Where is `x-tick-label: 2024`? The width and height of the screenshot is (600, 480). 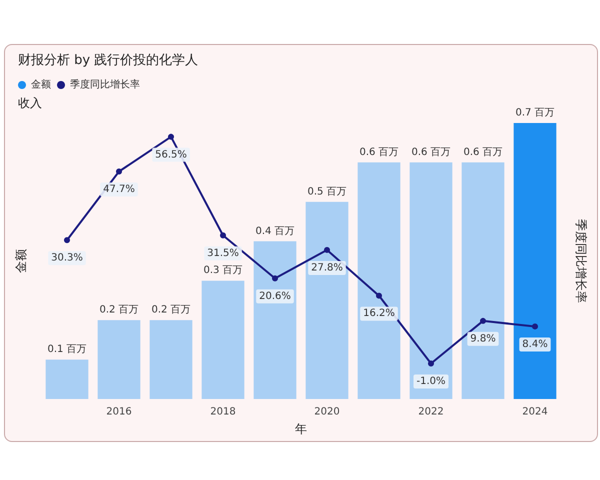
x-tick-label: 2024 is located at coordinates (535, 412).